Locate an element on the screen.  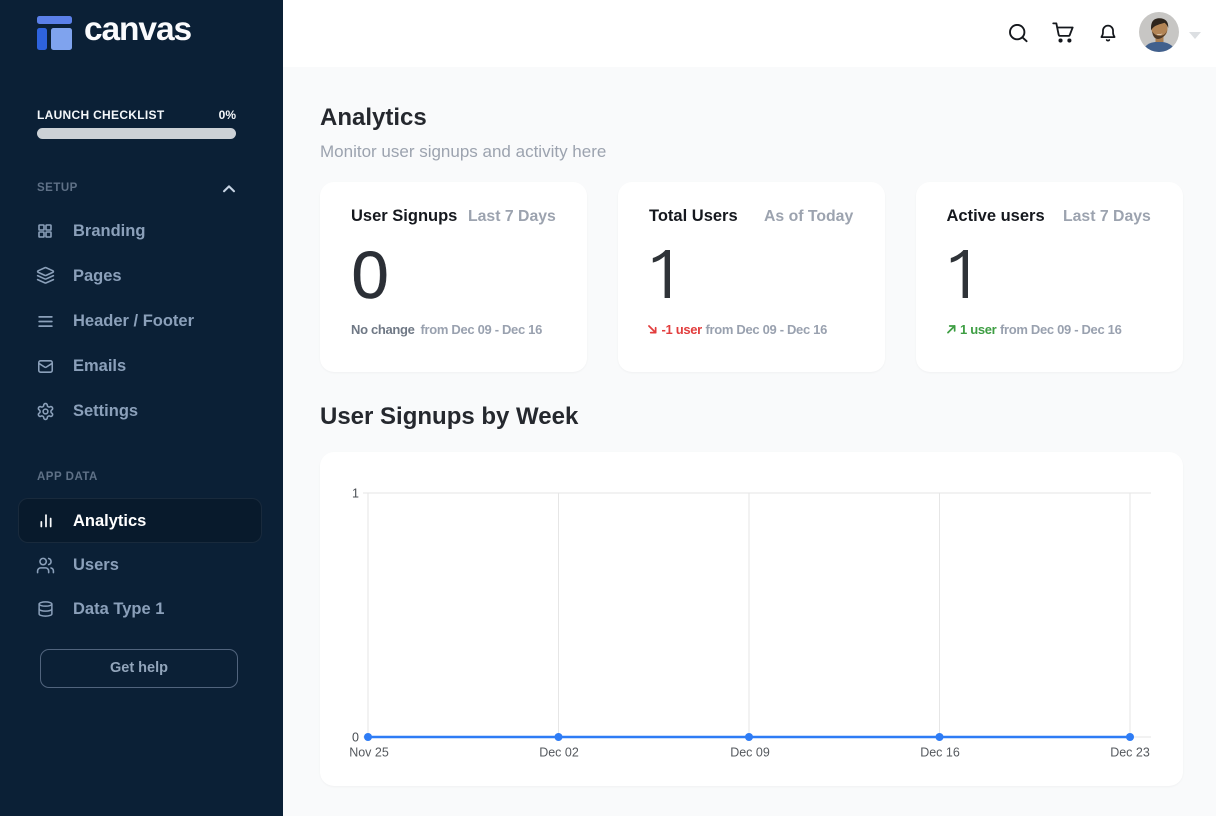
svg-text: Dec 02 is located at coordinates (559, 753).